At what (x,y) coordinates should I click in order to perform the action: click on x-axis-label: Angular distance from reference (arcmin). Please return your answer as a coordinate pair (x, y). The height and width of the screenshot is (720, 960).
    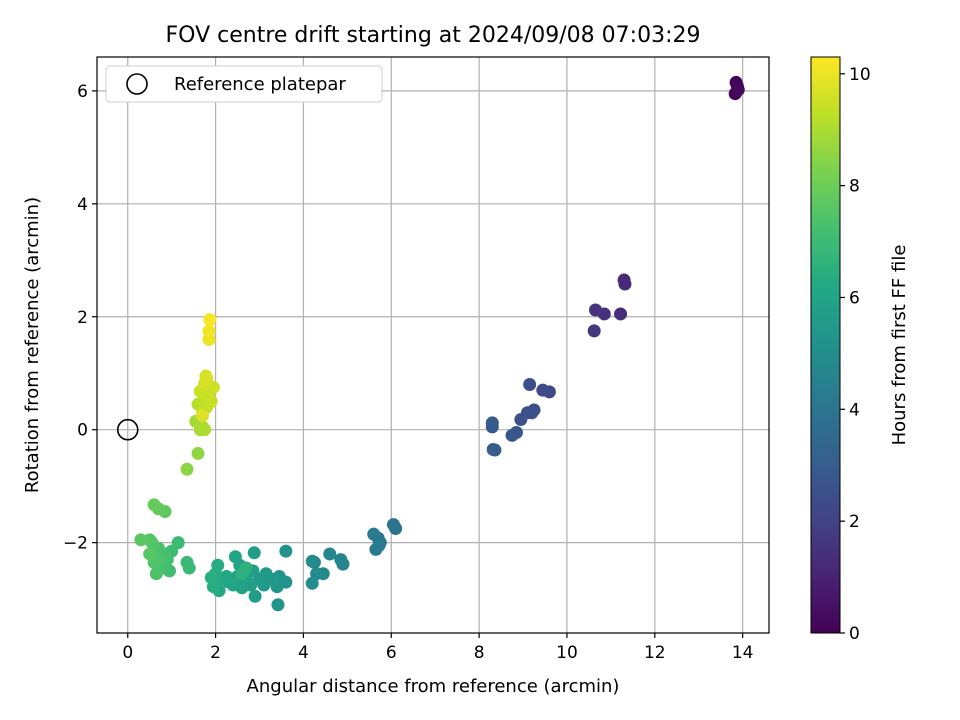
    Looking at the image, I should click on (433, 686).